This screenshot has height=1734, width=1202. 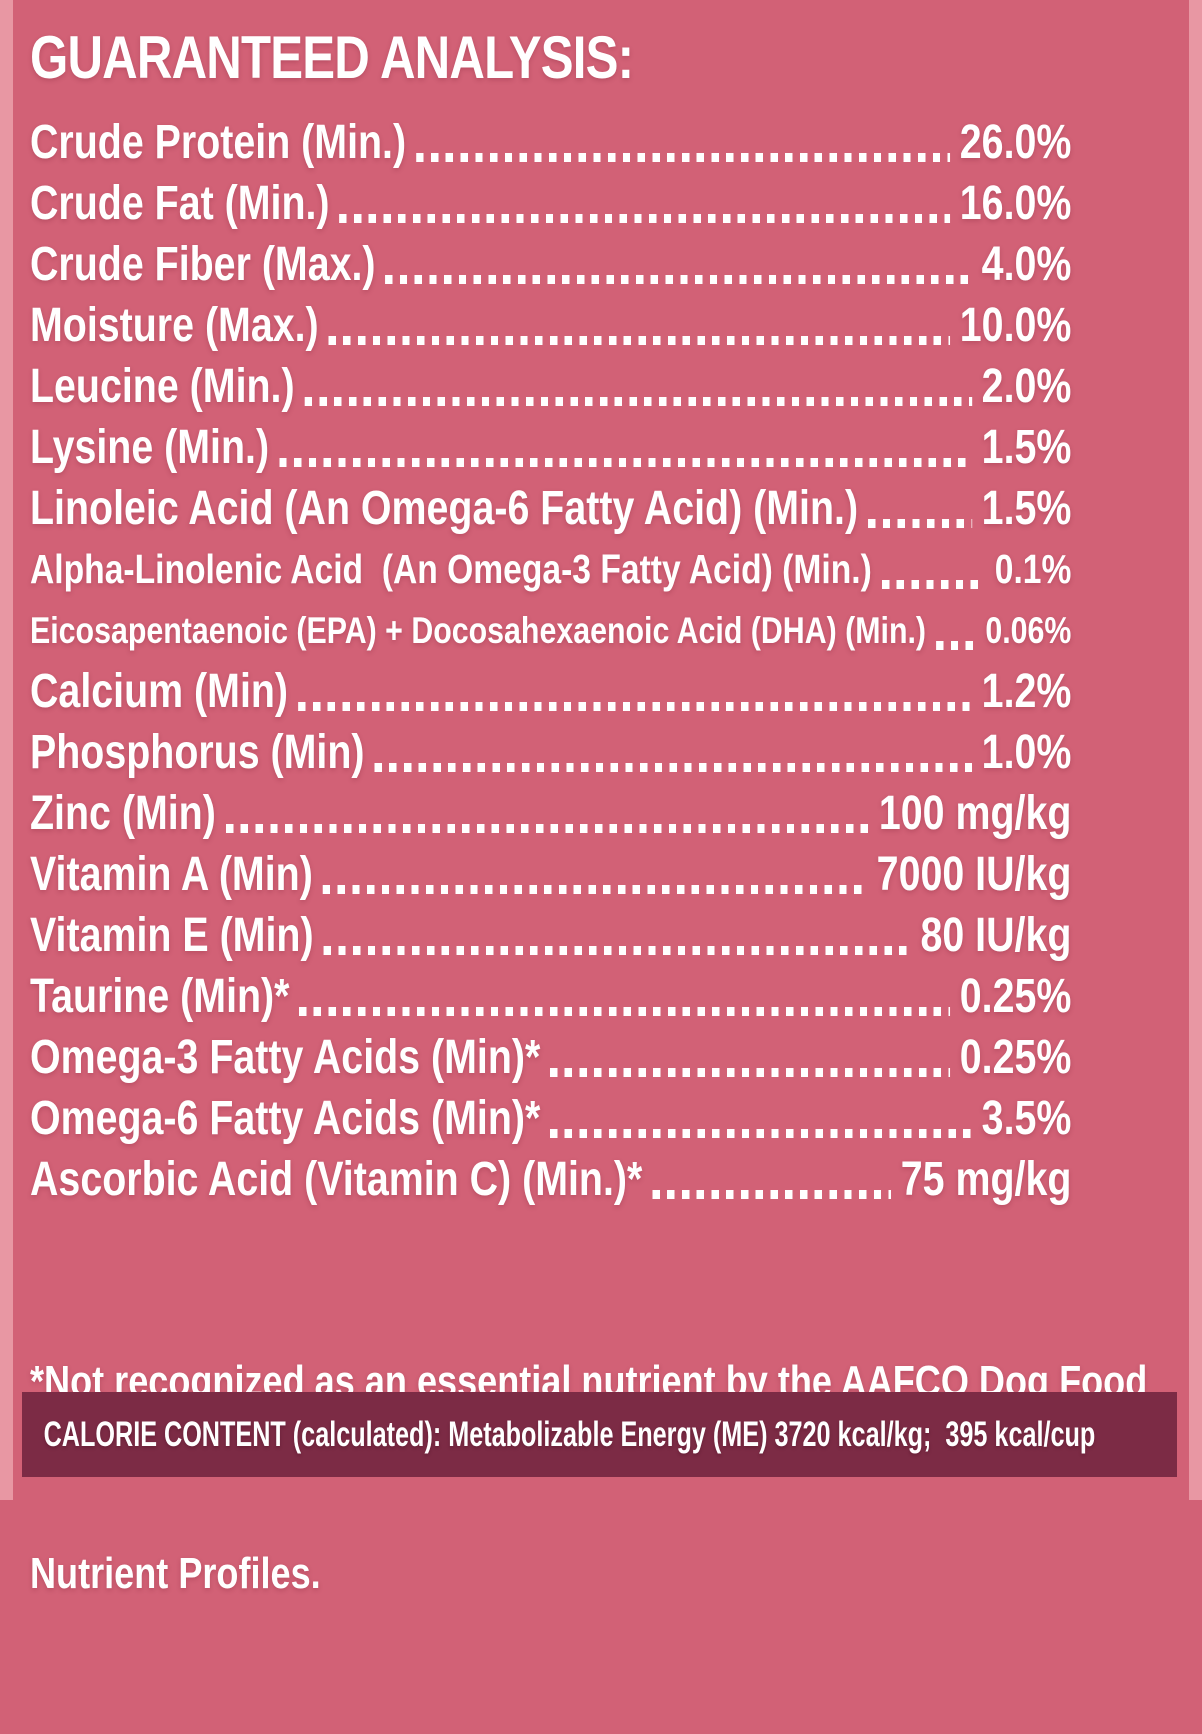 I want to click on table-row: Zinc (Min) 100 mg/kg, so click(x=550, y=813).